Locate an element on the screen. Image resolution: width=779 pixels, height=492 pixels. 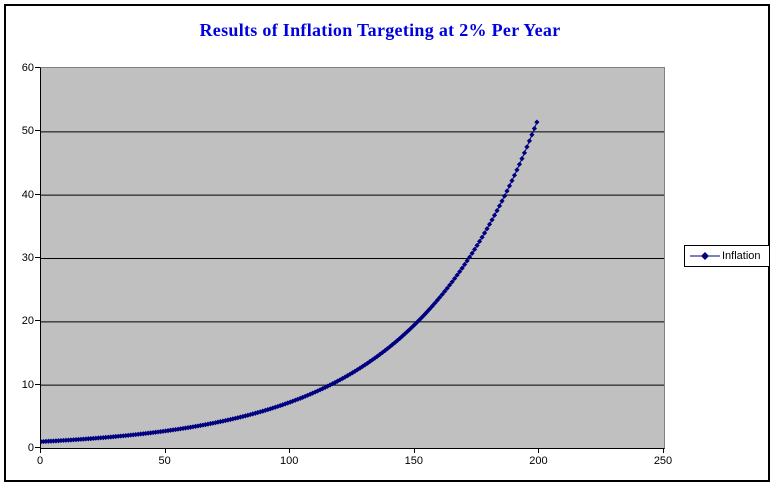
legend-series-marker-icon is located at coordinates (705, 256).